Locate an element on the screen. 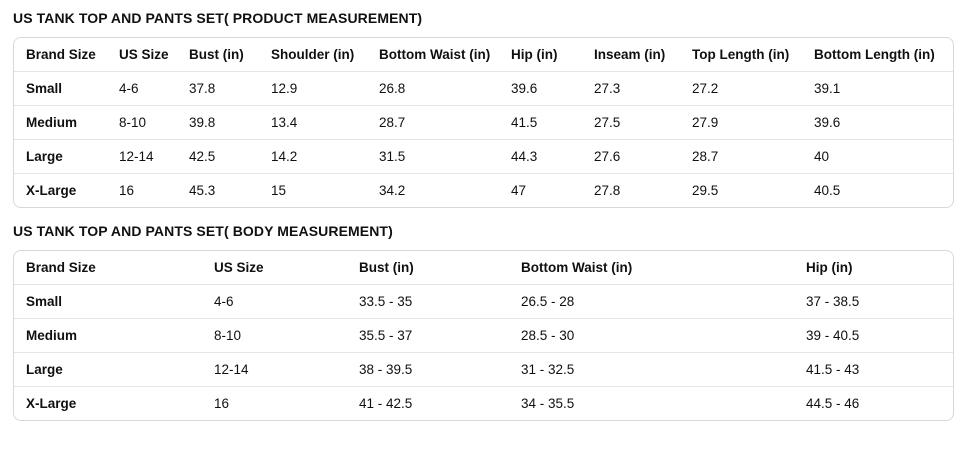 The image size is (971, 459). measurement-cell: 34.2 is located at coordinates (433, 190).